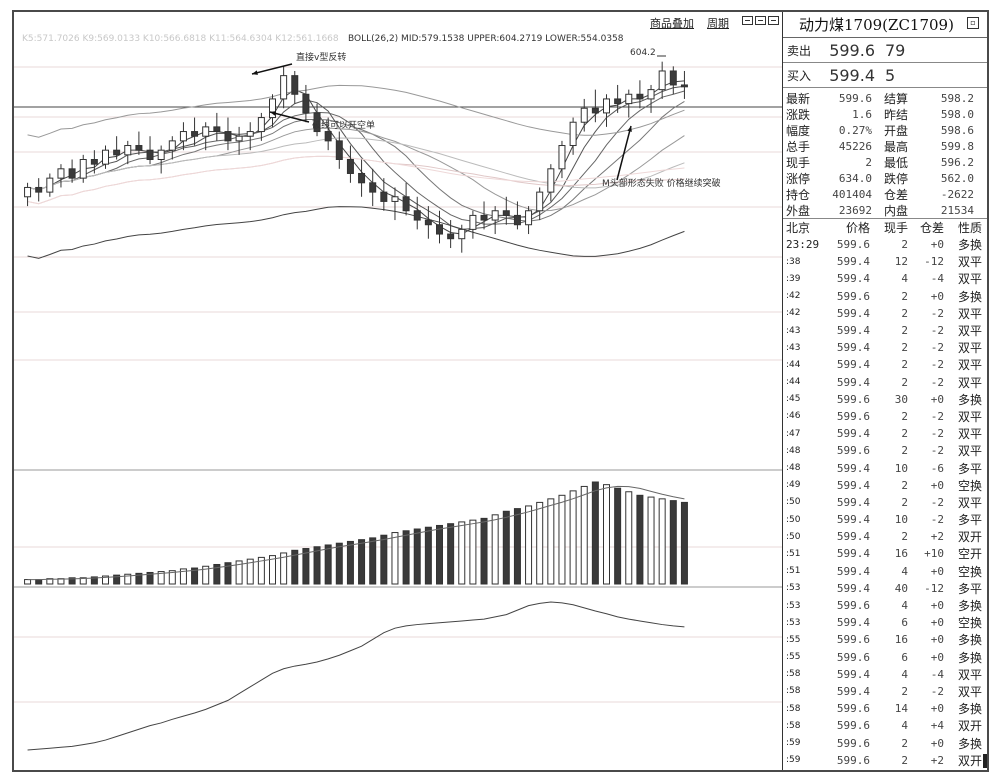  I want to click on top-price-label: 604.2, so click(643, 53).